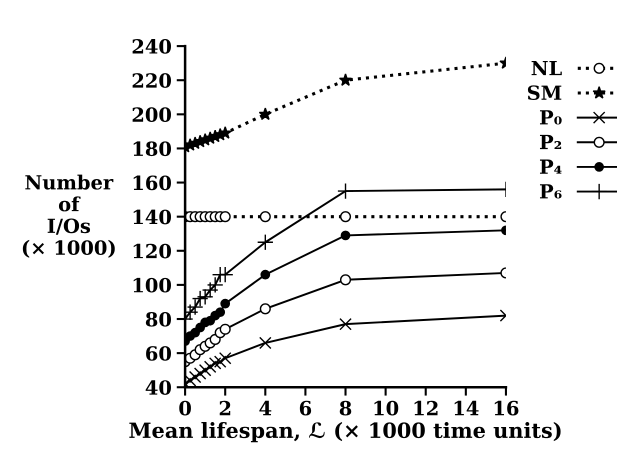 The width and height of the screenshot is (617, 461). I want to click on y-tick-label: 80, so click(158, 319).